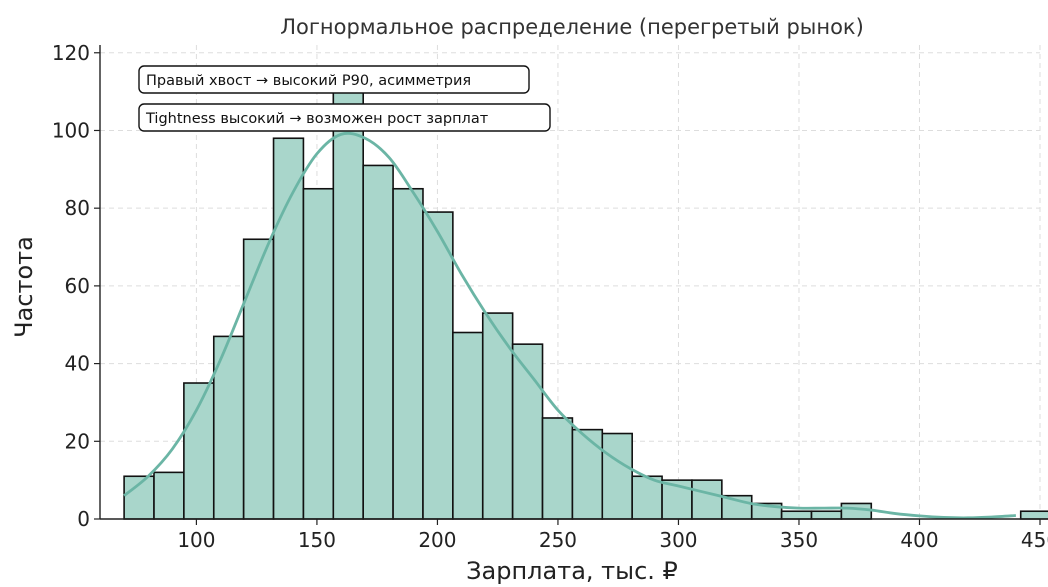 This screenshot has height=587, width=1048. What do you see at coordinates (572, 571) in the screenshot?
I see `x-axis-label: Зарплата, тыс. ₽` at bounding box center [572, 571].